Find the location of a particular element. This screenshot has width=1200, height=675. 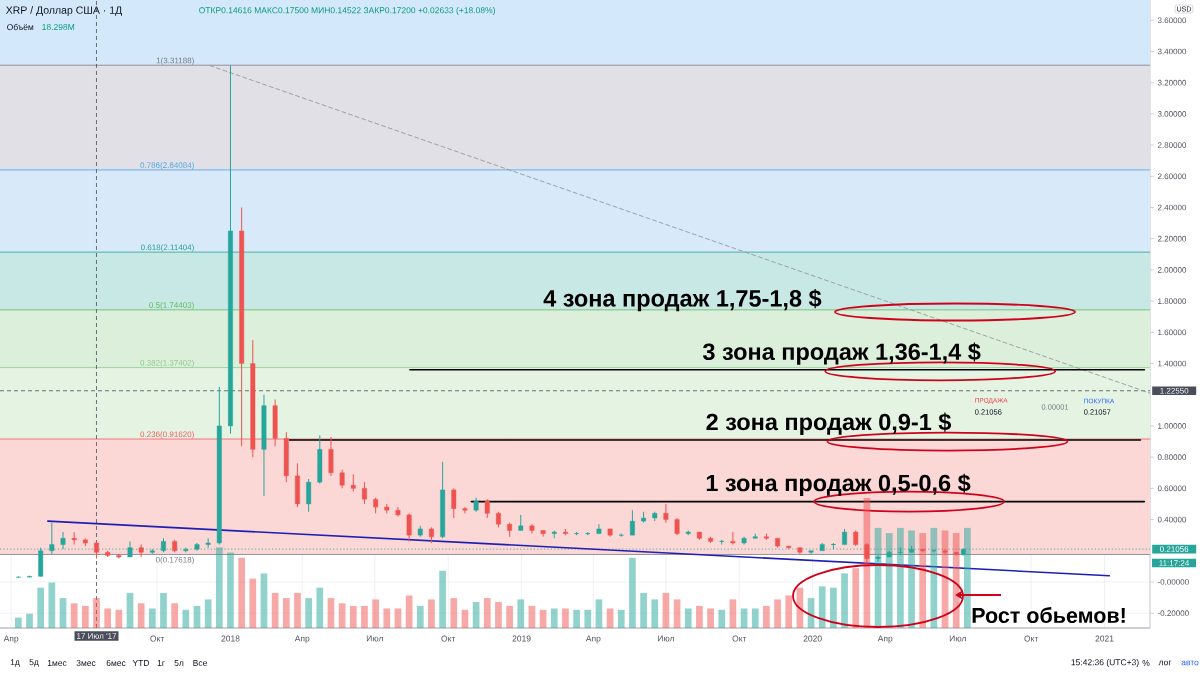

y-tick-label: 2.00000 is located at coordinates (1172, 270).